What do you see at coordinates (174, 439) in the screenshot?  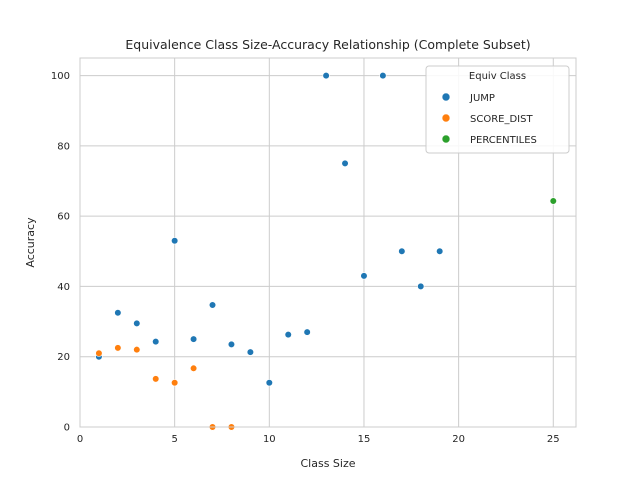 I see `x-tick-label: 5` at bounding box center [174, 439].